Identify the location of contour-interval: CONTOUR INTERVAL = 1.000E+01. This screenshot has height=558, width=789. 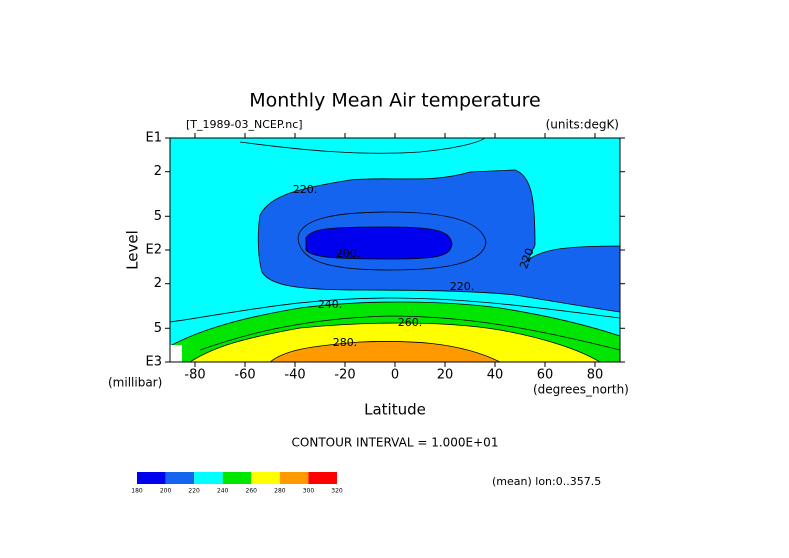
(395, 443).